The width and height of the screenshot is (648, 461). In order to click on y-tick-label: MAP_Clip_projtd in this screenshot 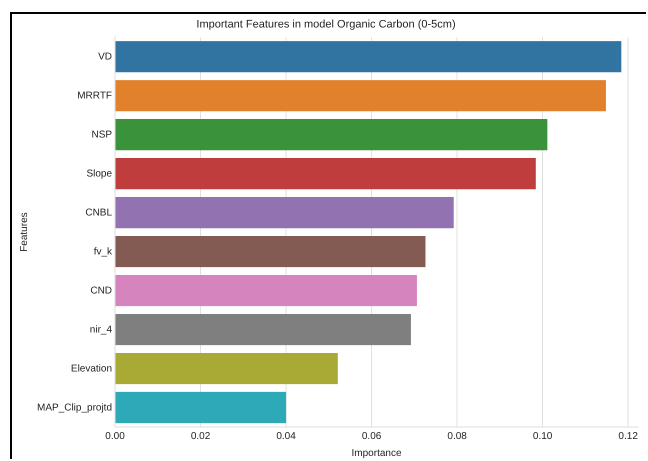, I will do `click(74, 408)`.